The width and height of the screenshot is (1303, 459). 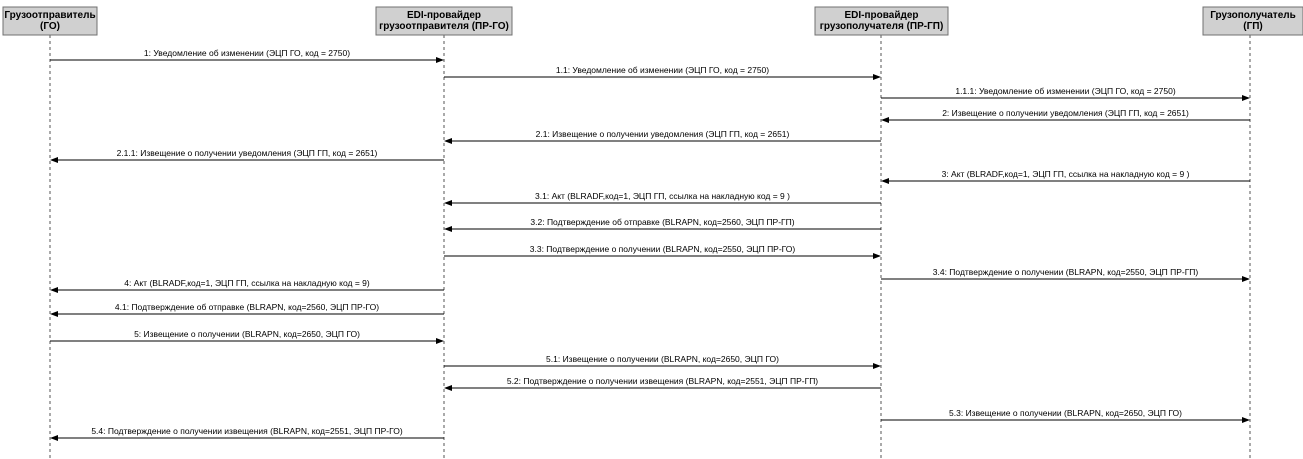 I want to click on actor-gp: Грузополучатель(ГП), so click(x=1252, y=21).